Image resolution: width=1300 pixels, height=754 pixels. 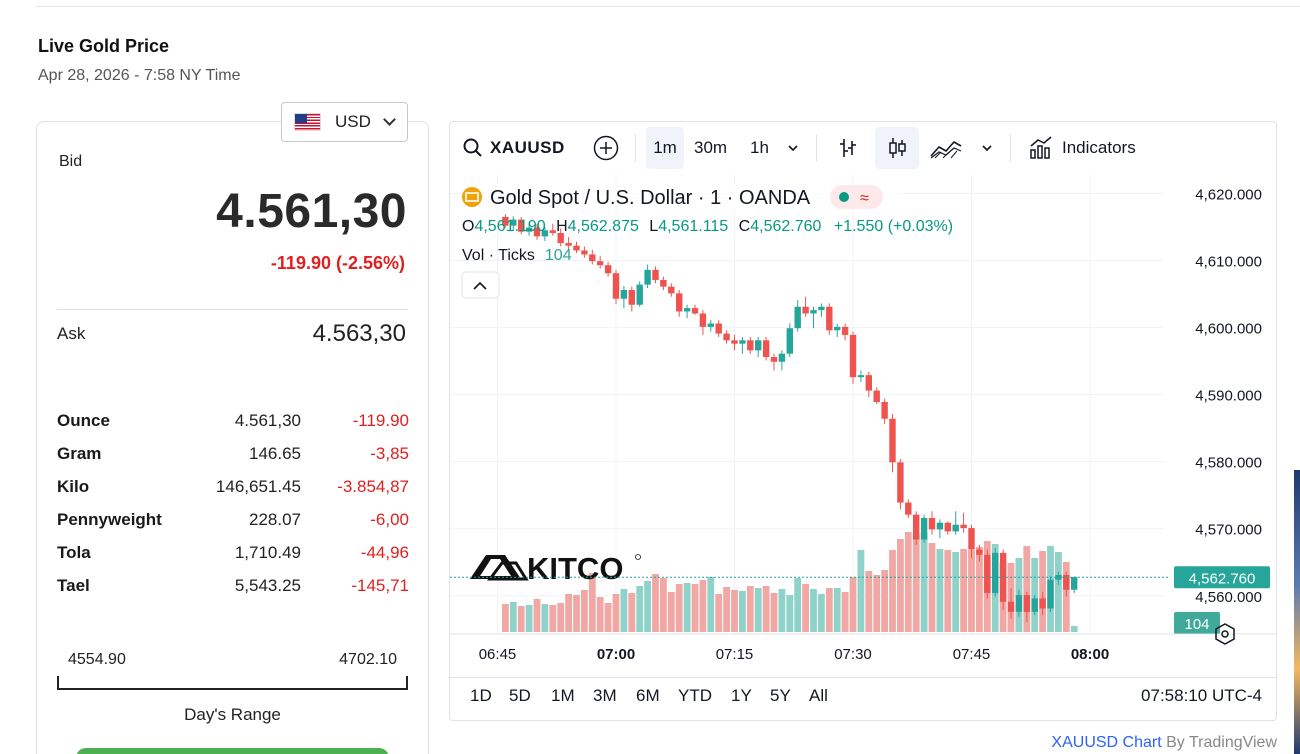 What do you see at coordinates (741, 695) in the screenshot?
I see `range-1y: 1Y` at bounding box center [741, 695].